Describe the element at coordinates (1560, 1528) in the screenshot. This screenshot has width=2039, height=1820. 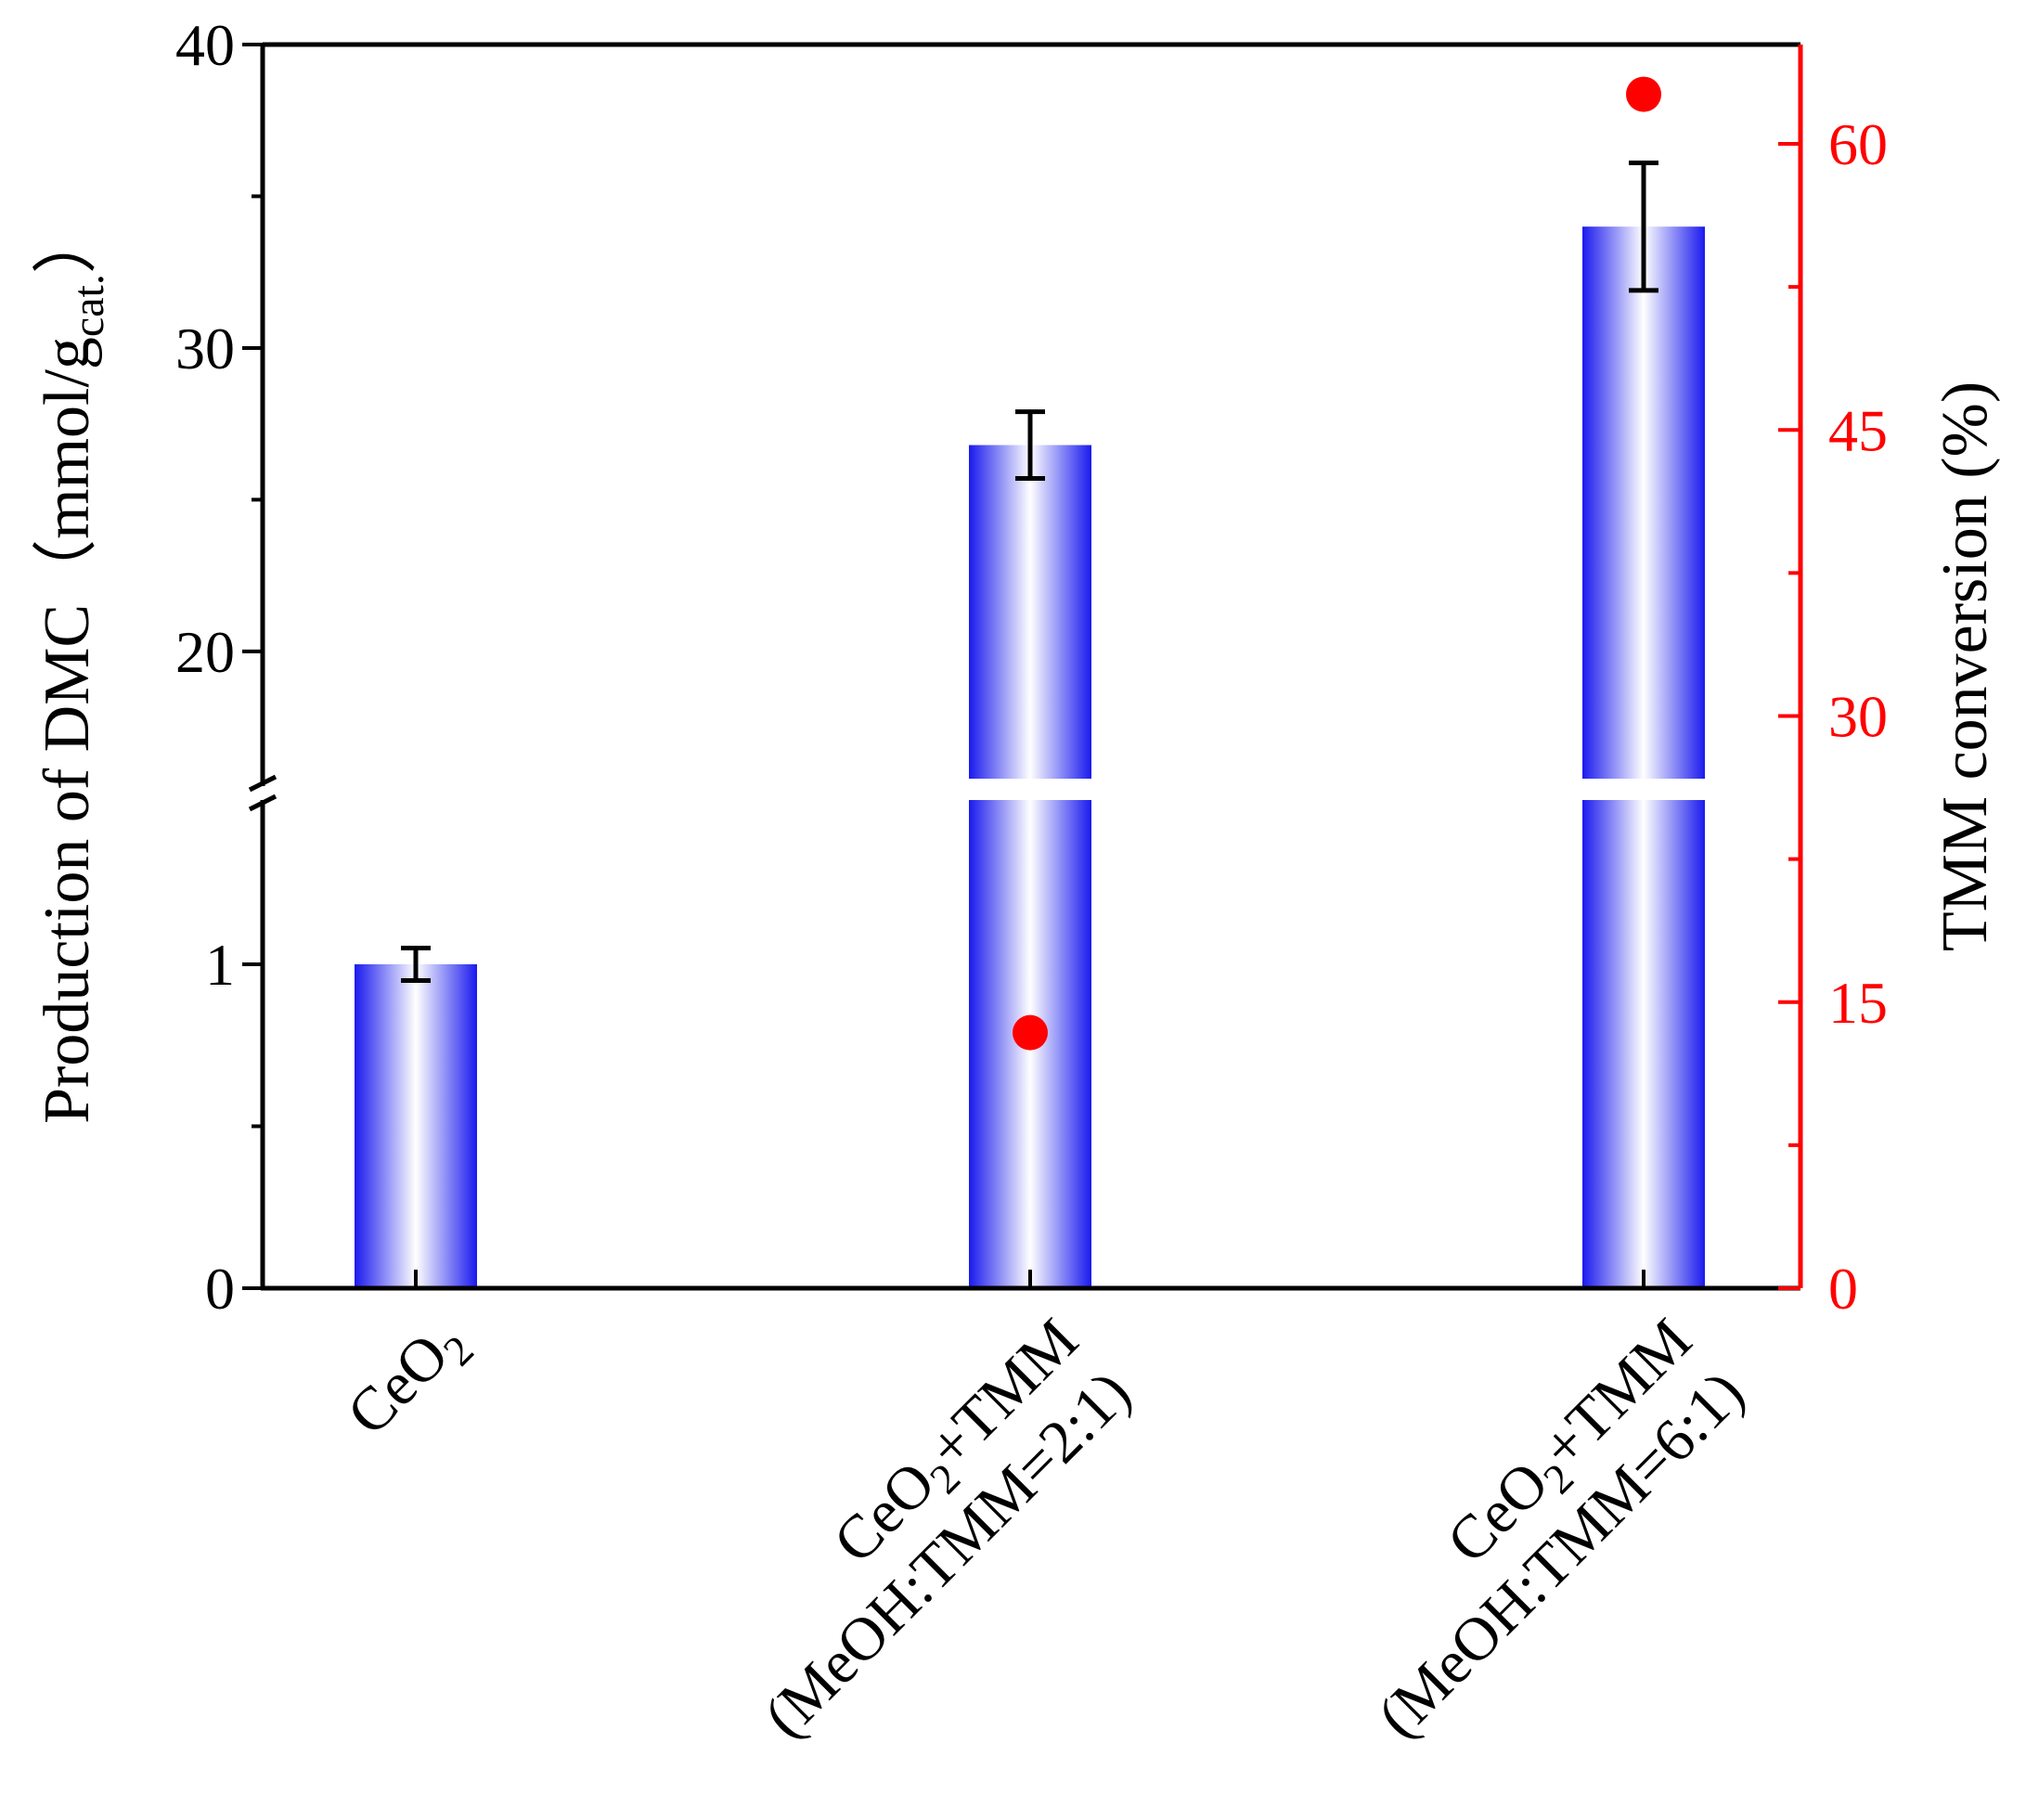
I see `category-label: CeO2+TMM(MeOH:TMM=6:1)` at that location.